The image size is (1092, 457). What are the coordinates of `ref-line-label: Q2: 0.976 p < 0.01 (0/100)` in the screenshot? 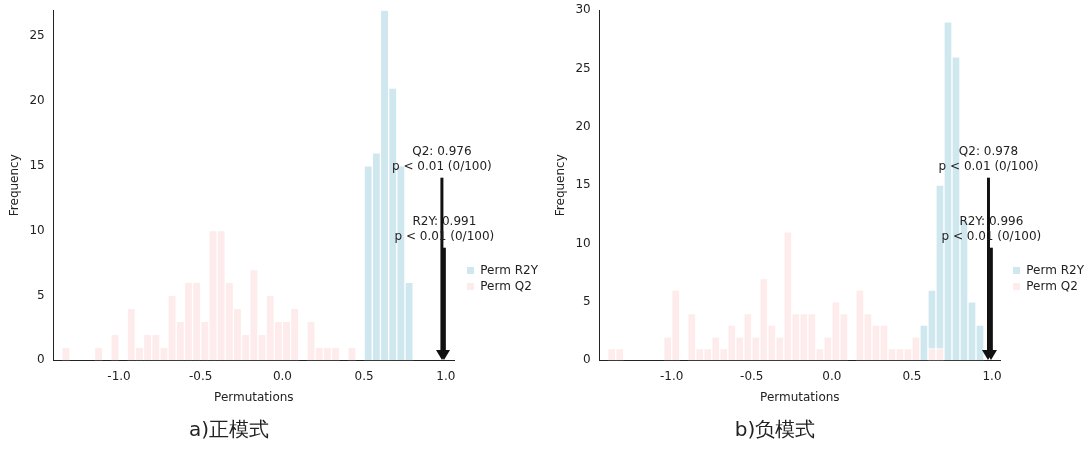 It's located at (442, 158).